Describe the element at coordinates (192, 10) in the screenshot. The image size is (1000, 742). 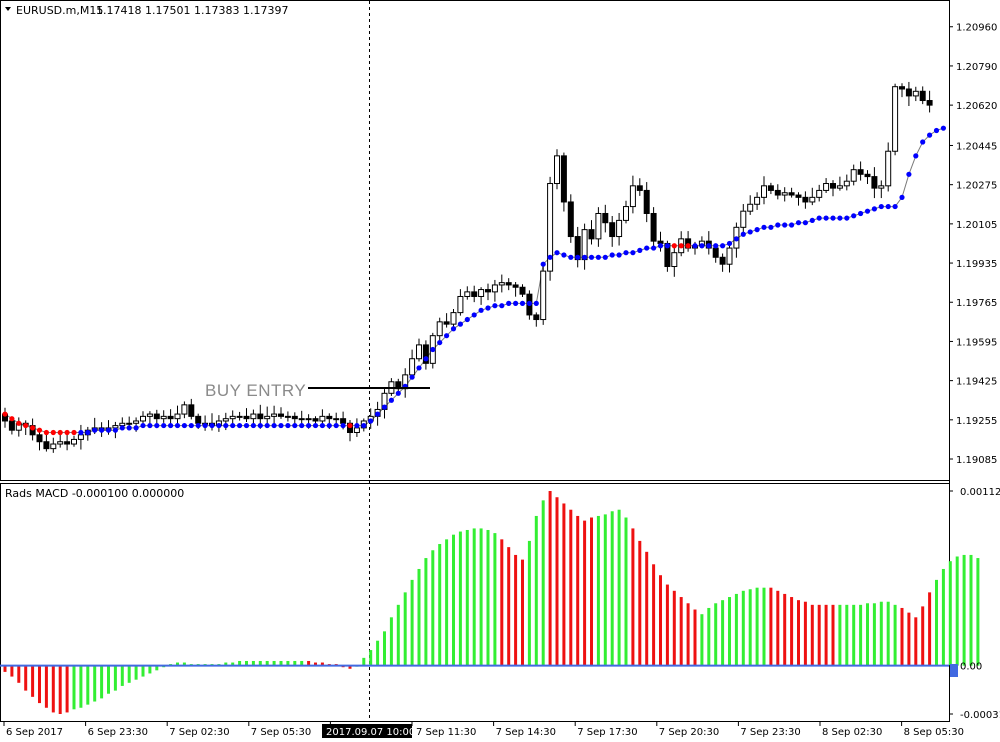
I see `ohlc-values: 1.17418 1.17501 1.17383 1.17397` at that location.